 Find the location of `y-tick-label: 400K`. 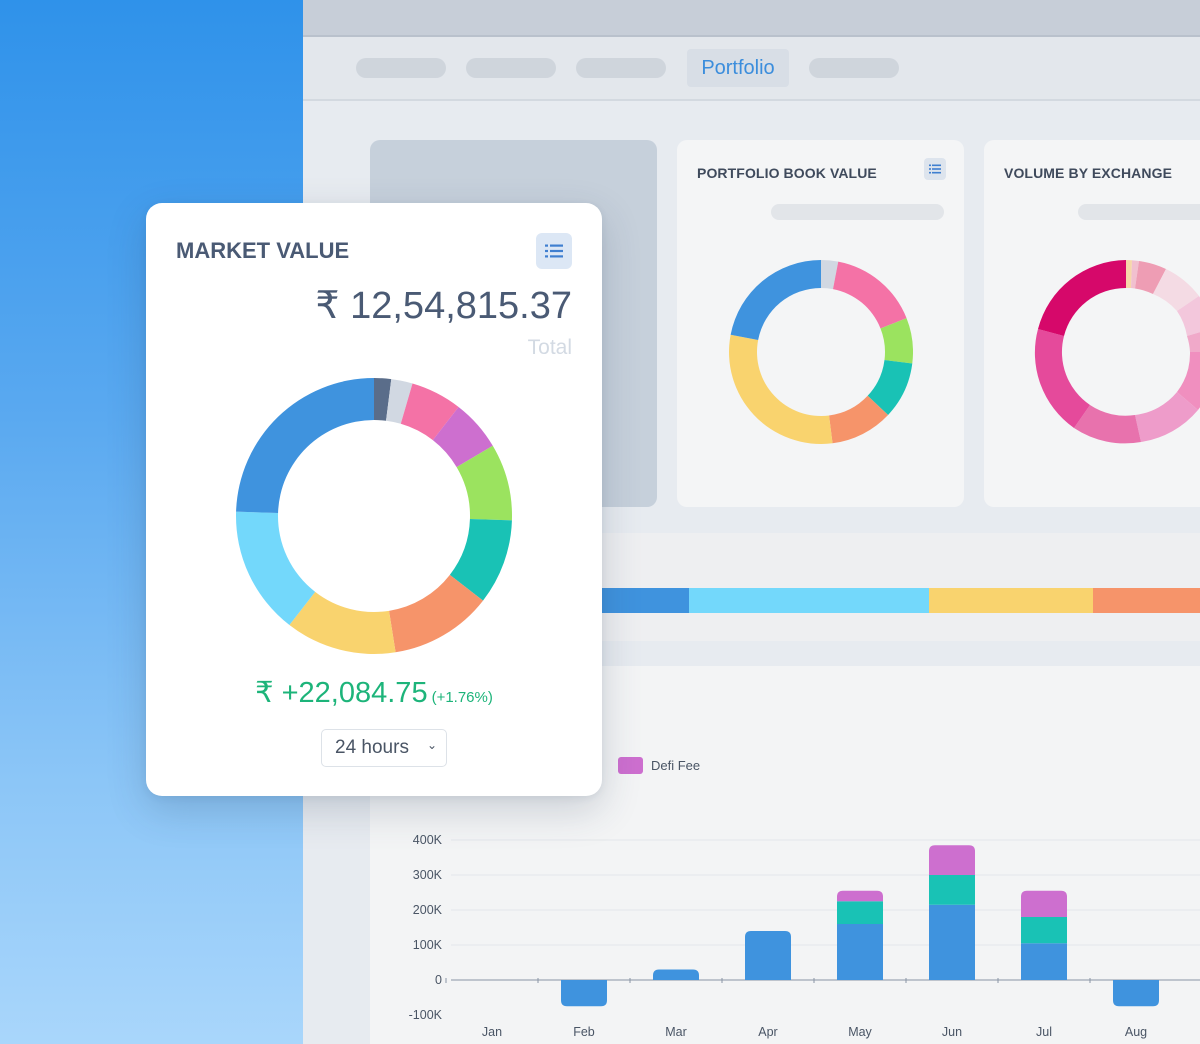

y-tick-label: 400K is located at coordinates (428, 840).